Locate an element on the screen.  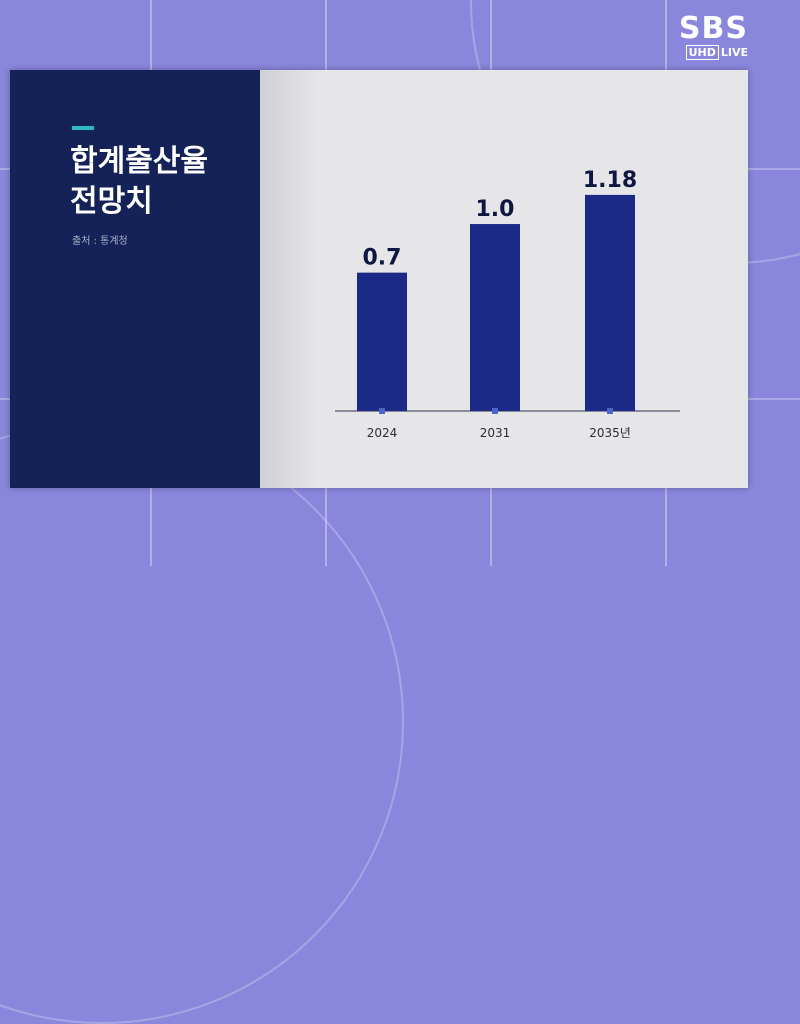
logo-live: LIVE is located at coordinates (734, 52).